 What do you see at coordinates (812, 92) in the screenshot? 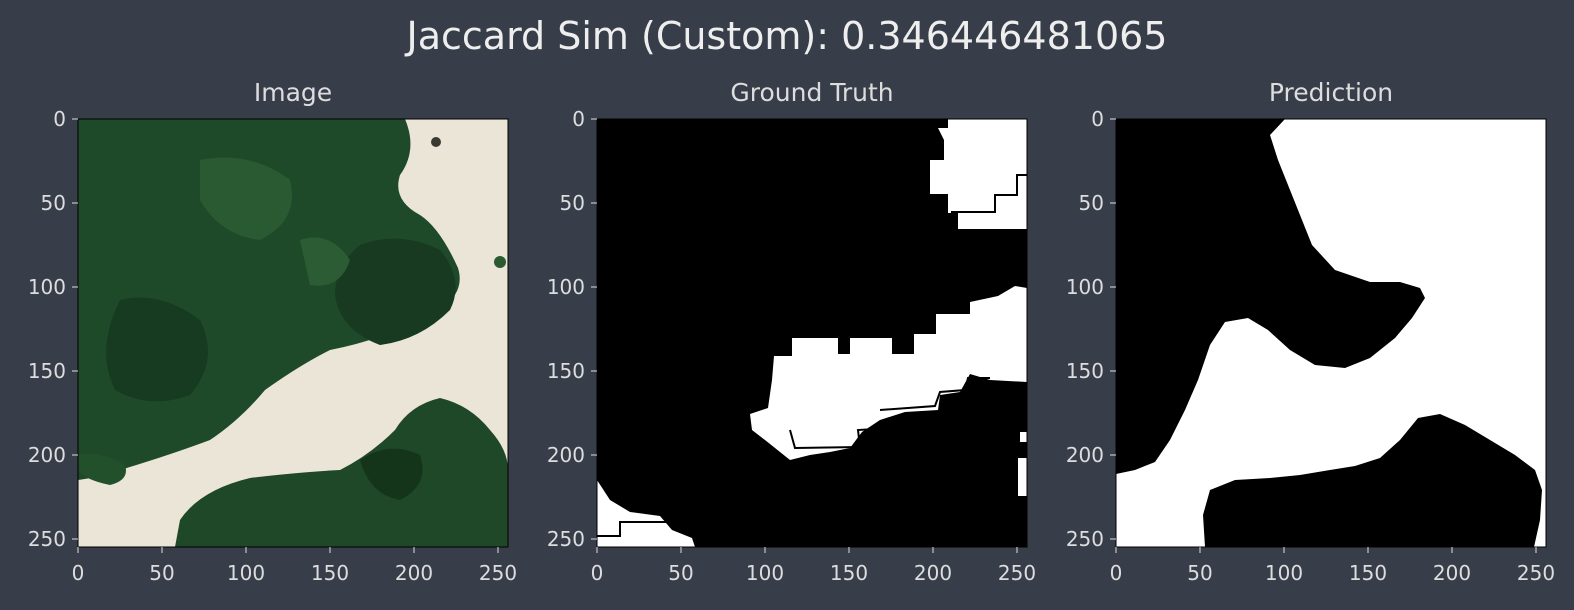
I see `panel-title-ground-truth: Ground Truth` at bounding box center [812, 92].